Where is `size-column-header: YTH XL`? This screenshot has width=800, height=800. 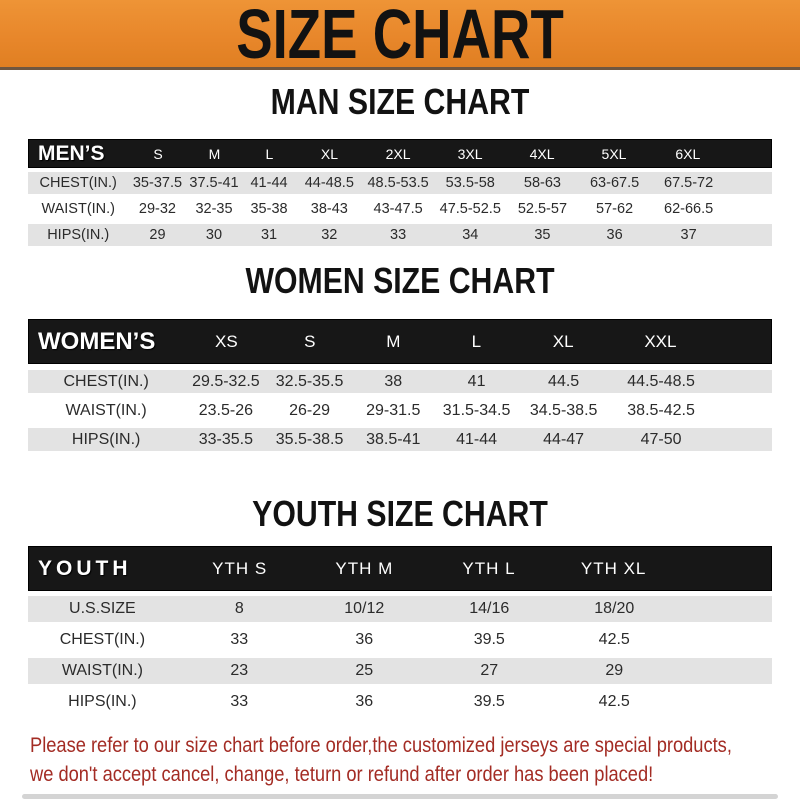
size-column-header: YTH XL is located at coordinates (613, 568).